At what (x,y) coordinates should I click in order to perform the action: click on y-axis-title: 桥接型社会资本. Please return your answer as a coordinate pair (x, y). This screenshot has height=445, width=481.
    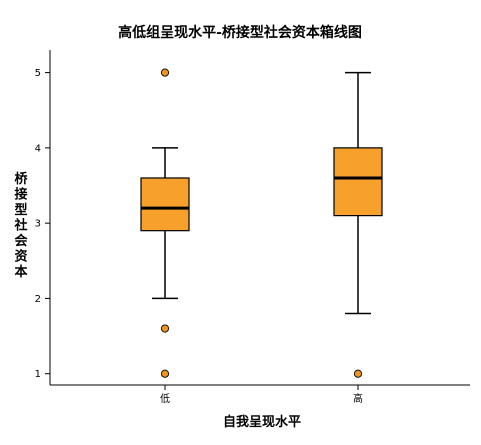
    Looking at the image, I should click on (20, 225).